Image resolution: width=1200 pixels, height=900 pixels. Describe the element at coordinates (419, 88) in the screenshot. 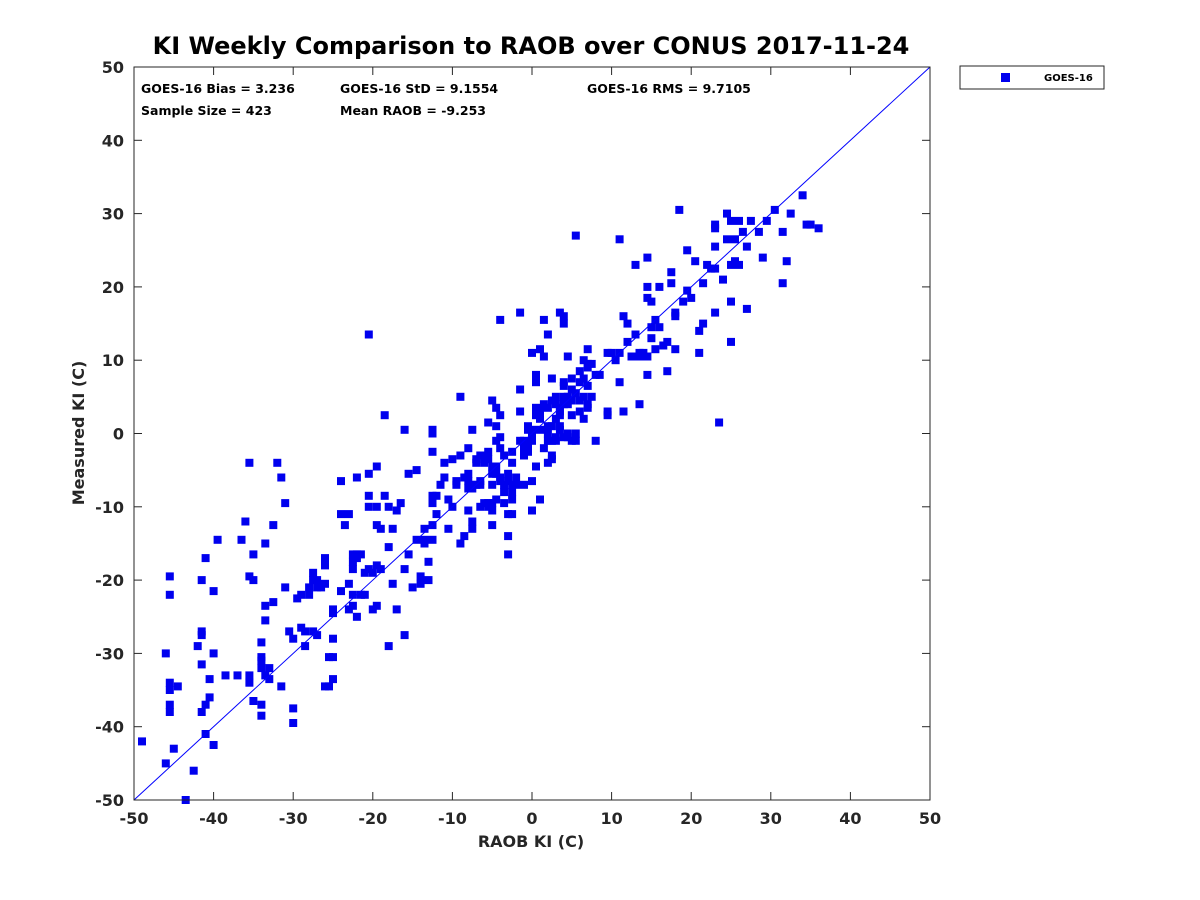

I see `stat-std: GOES-16 StD = 9.1554` at that location.